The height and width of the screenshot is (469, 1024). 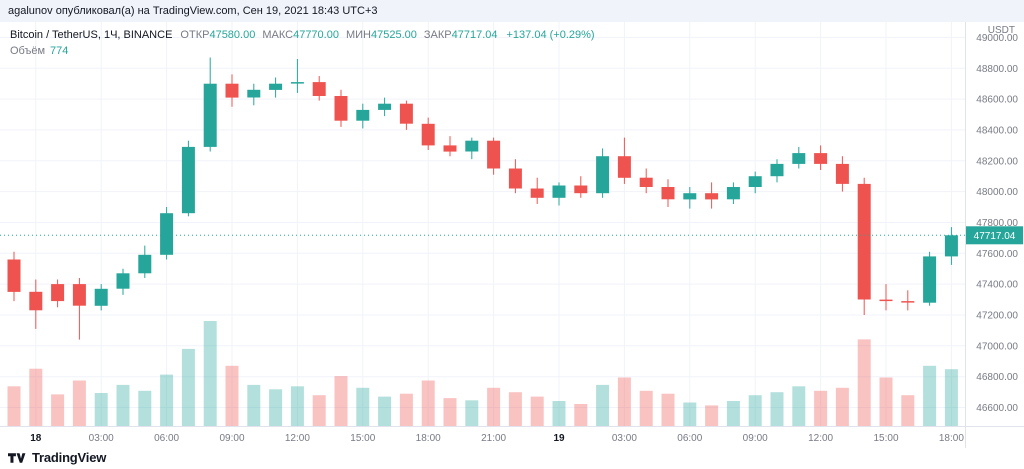 What do you see at coordinates (316, 35) in the screenshot?
I see `high-value: 47770.00` at bounding box center [316, 35].